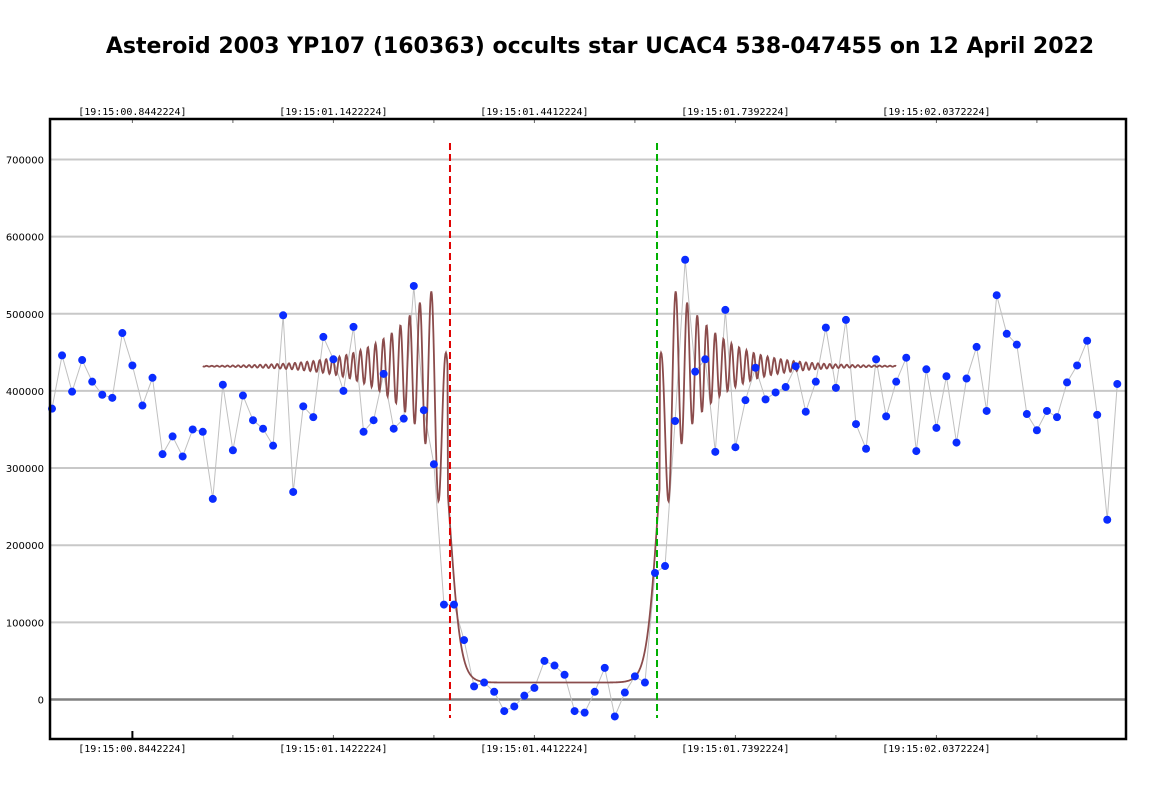  I want to click on y-tick-label: 200000, so click(25, 546).